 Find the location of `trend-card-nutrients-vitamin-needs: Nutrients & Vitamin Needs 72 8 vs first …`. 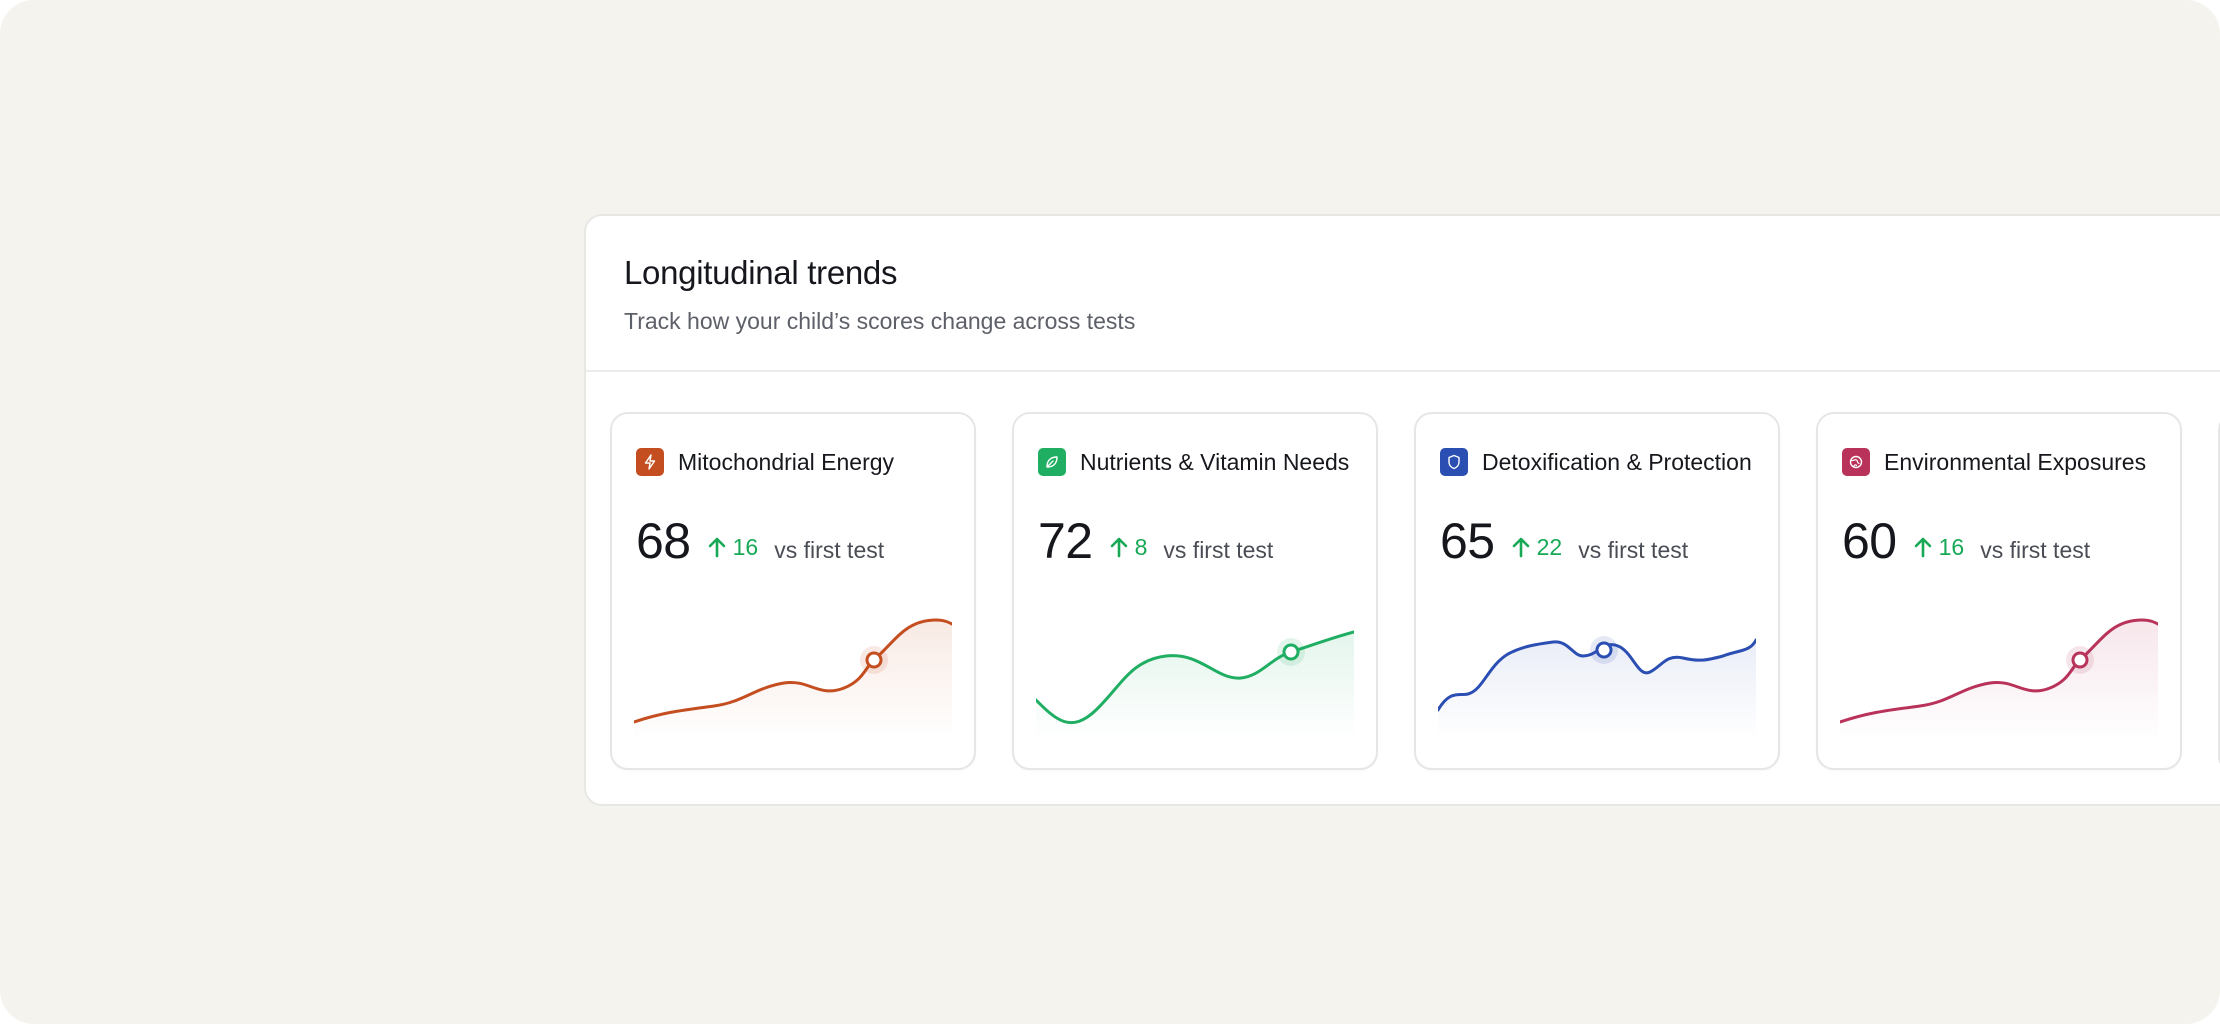

trend-card-nutrients-vitamin-needs: Nutrients & Vitamin Needs 72 8 vs first … is located at coordinates (1195, 591).